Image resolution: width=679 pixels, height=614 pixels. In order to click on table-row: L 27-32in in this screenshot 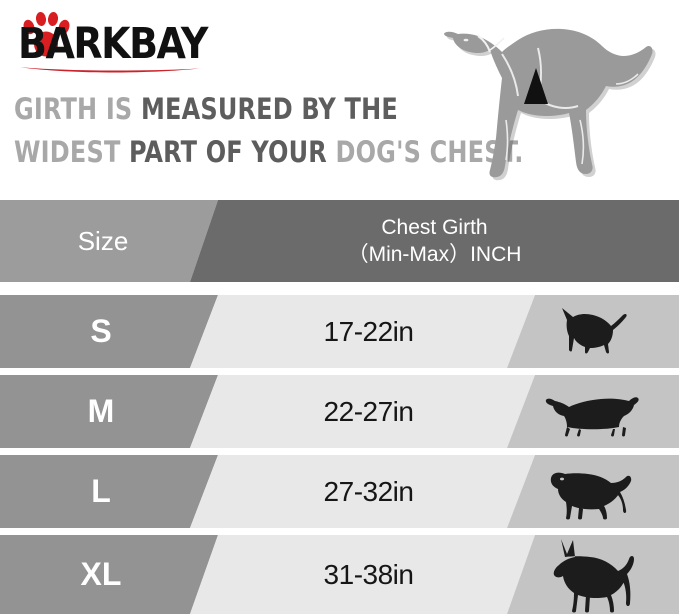, I will do `click(339, 491)`.